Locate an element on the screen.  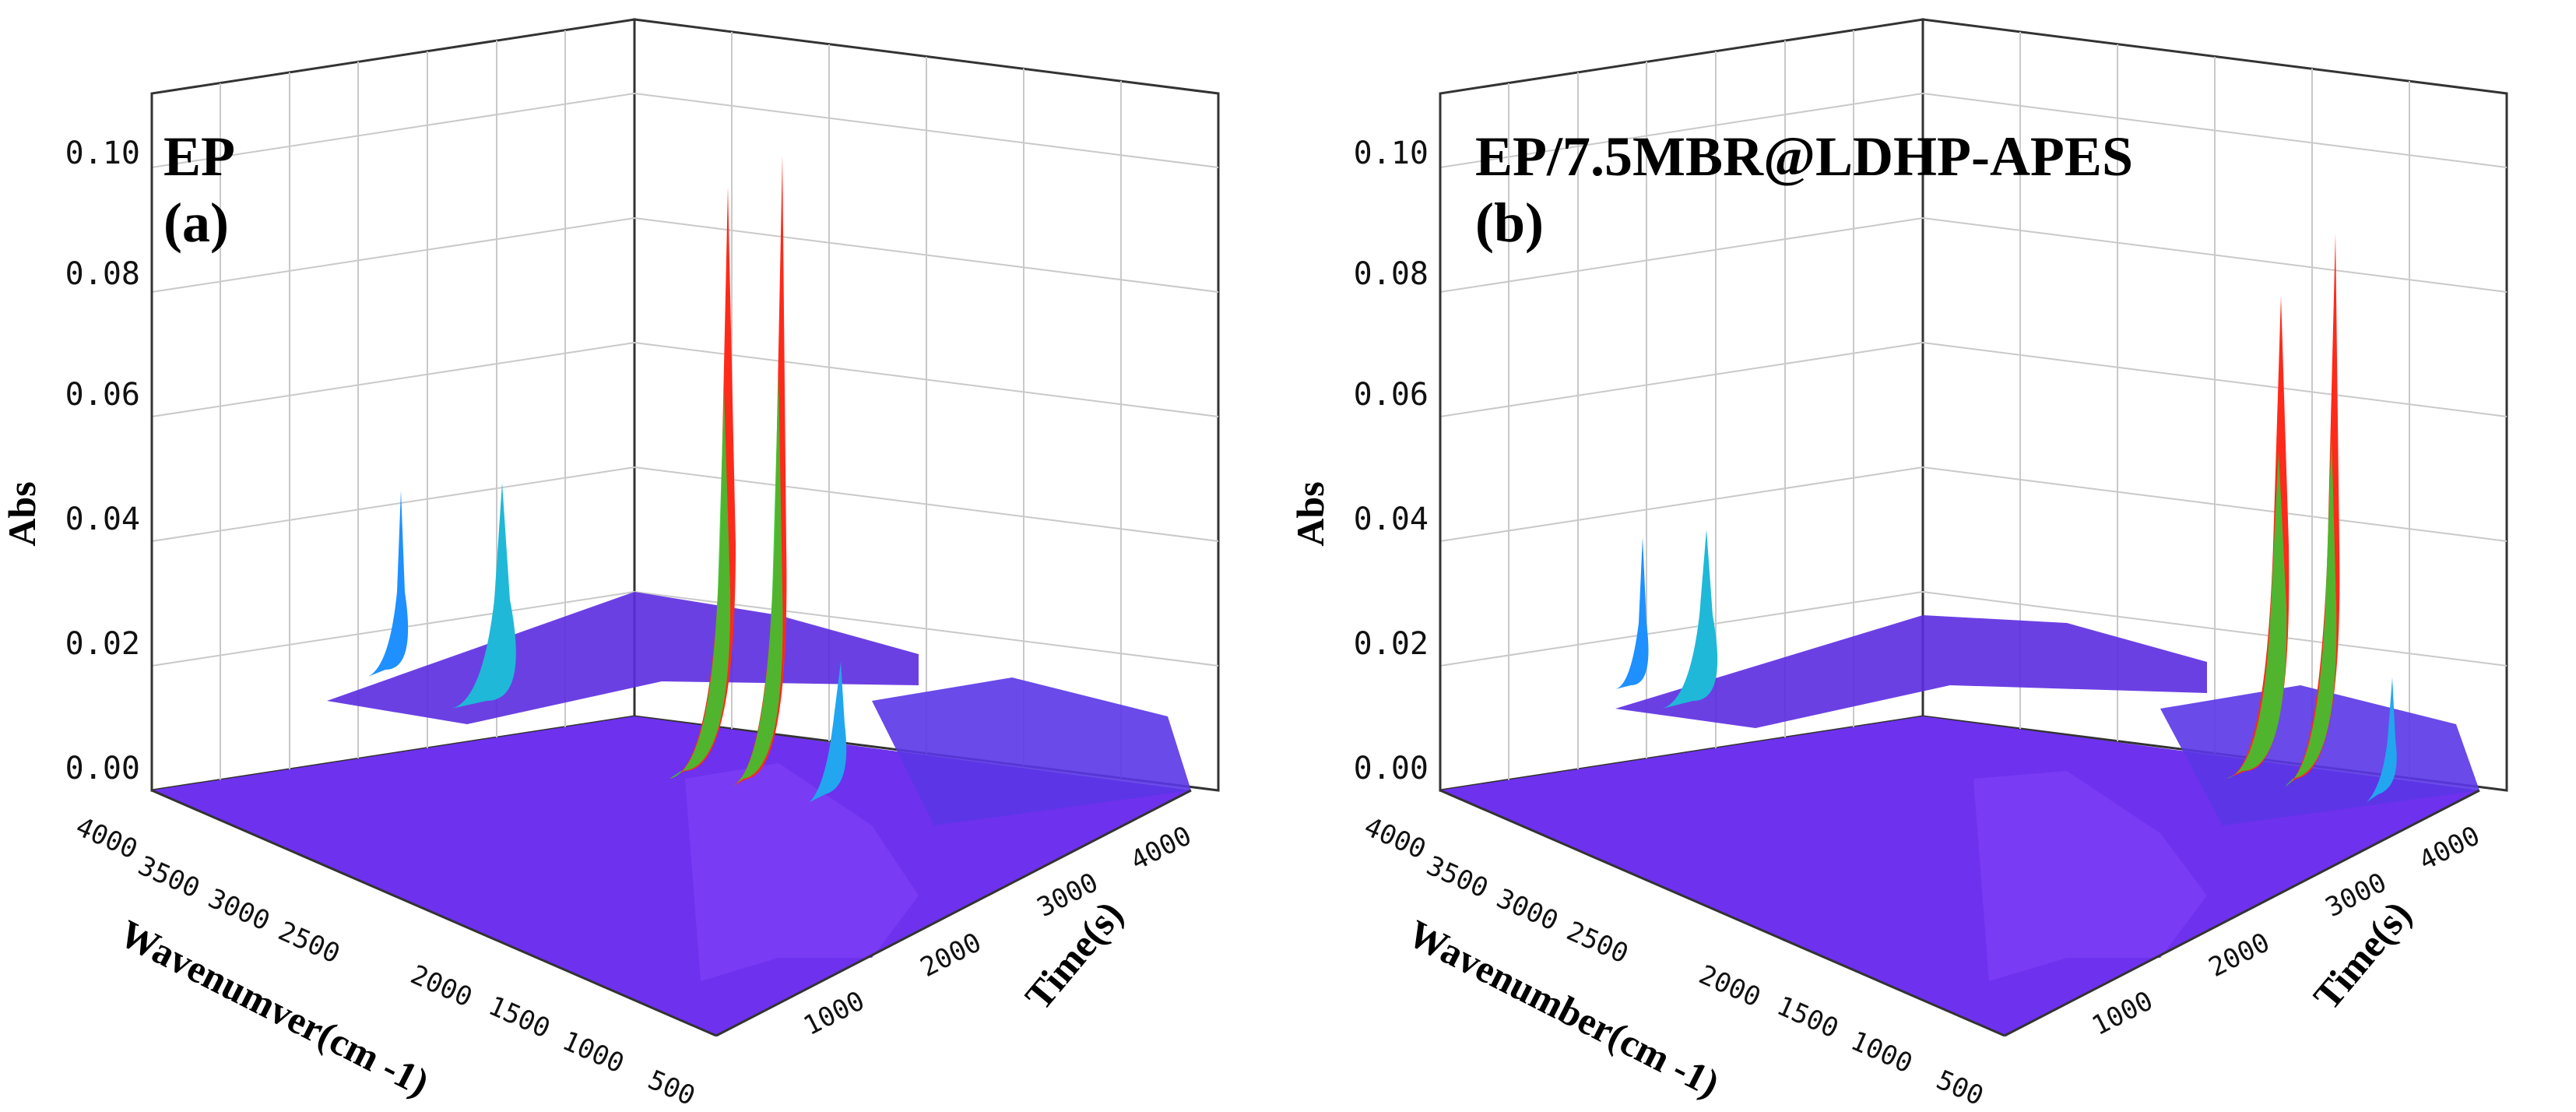
chart-a-z-tick-4: 0.08 is located at coordinates (102, 274).